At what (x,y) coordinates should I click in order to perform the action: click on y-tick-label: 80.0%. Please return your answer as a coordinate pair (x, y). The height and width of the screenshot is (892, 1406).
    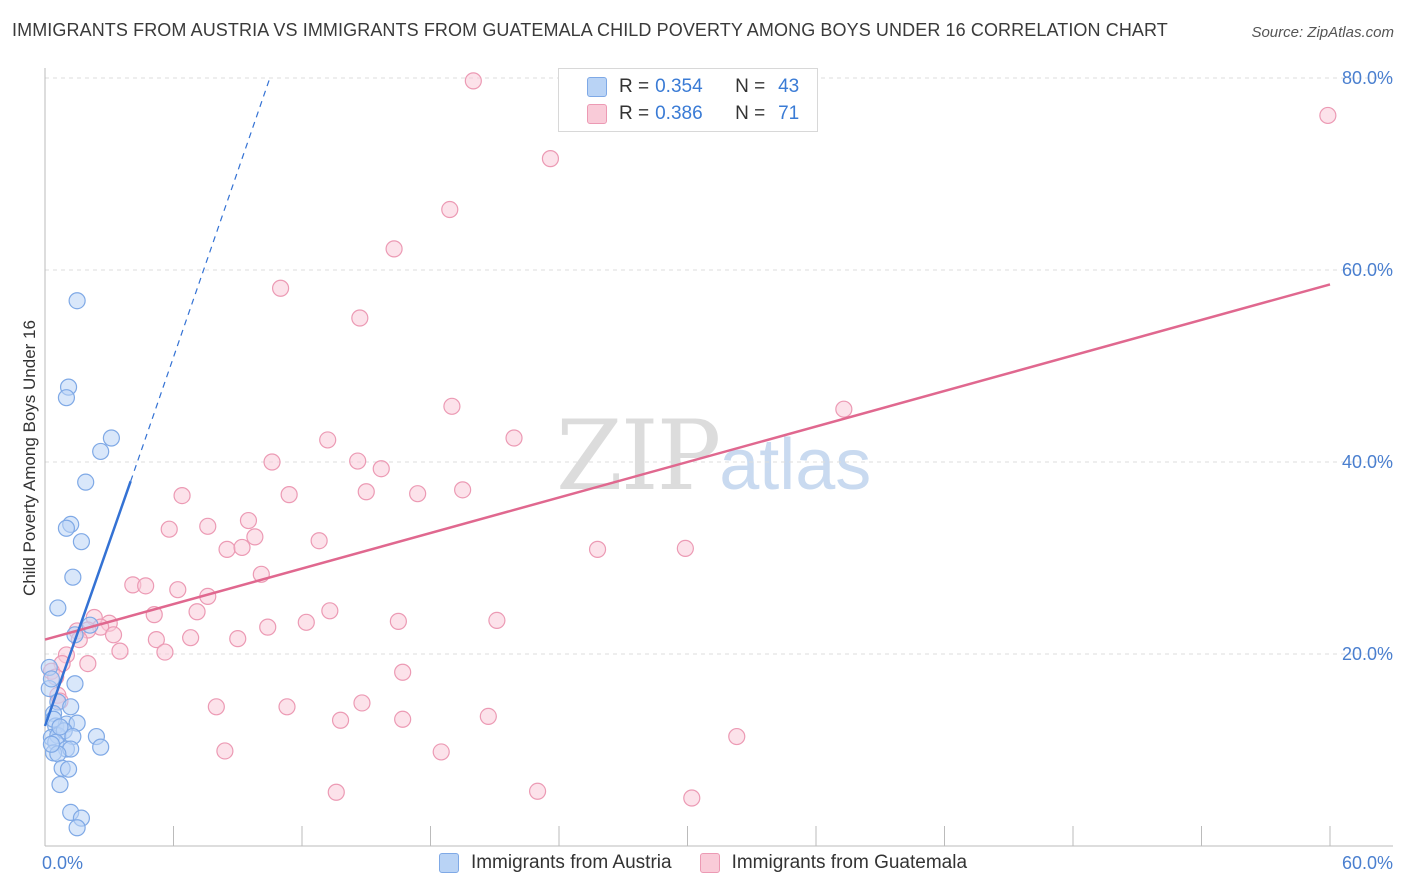
    Looking at the image, I should click on (1367, 78).